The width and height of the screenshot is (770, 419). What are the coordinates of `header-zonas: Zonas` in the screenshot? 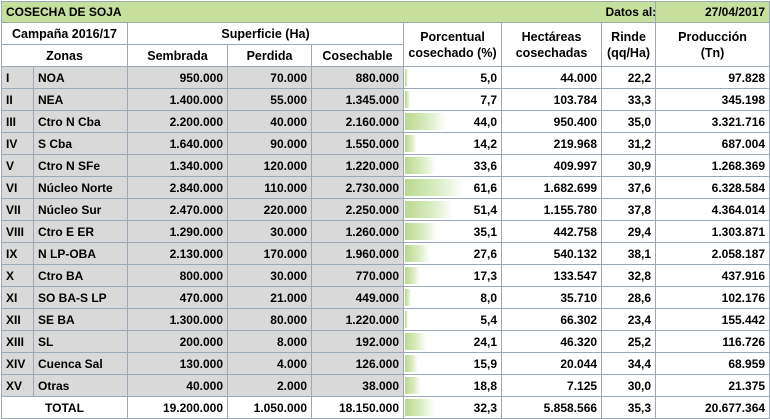 It's located at (64, 55).